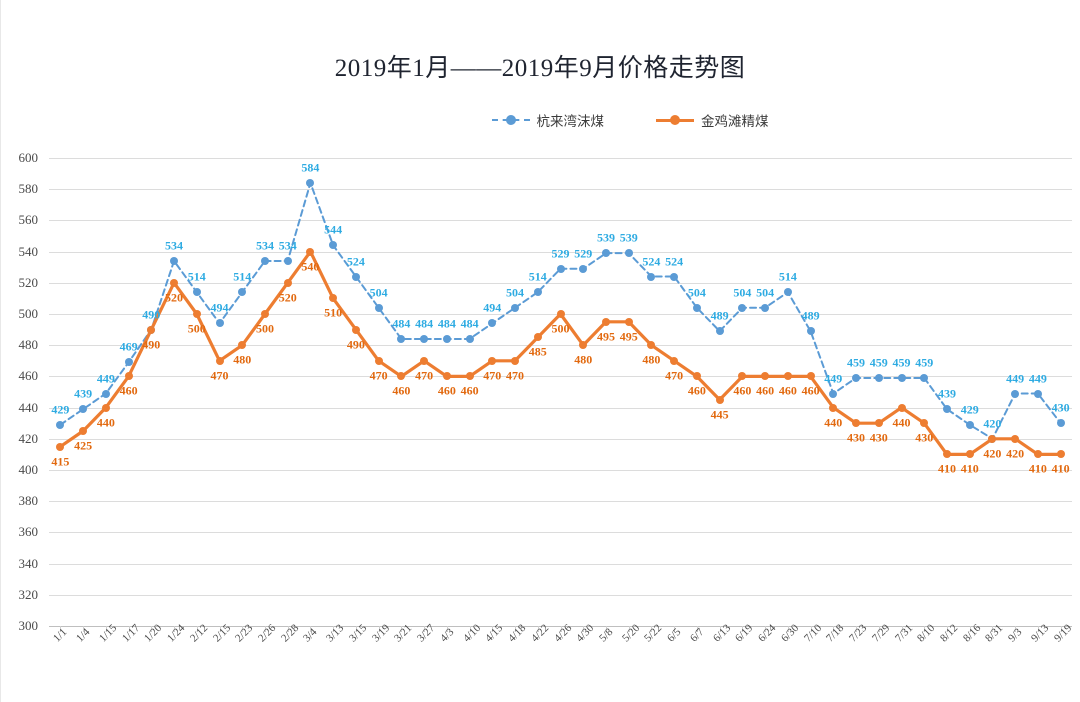 Image resolution: width=1080 pixels, height=702 pixels. I want to click on data-point-label: 470, so click(492, 375).